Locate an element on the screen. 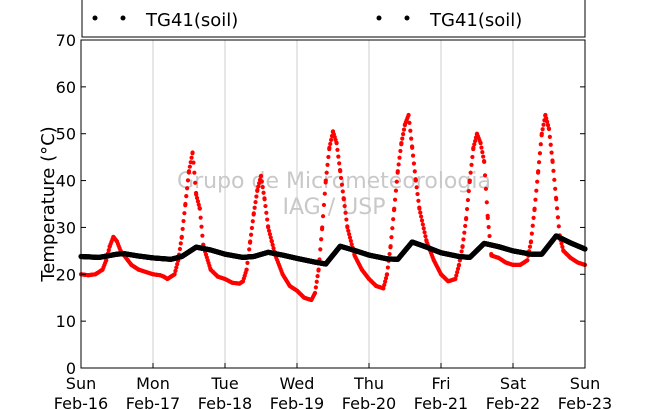 Image resolution: width=650 pixels, height=409 pixels. legend-label-2: TG41(soil) is located at coordinates (475, 20).